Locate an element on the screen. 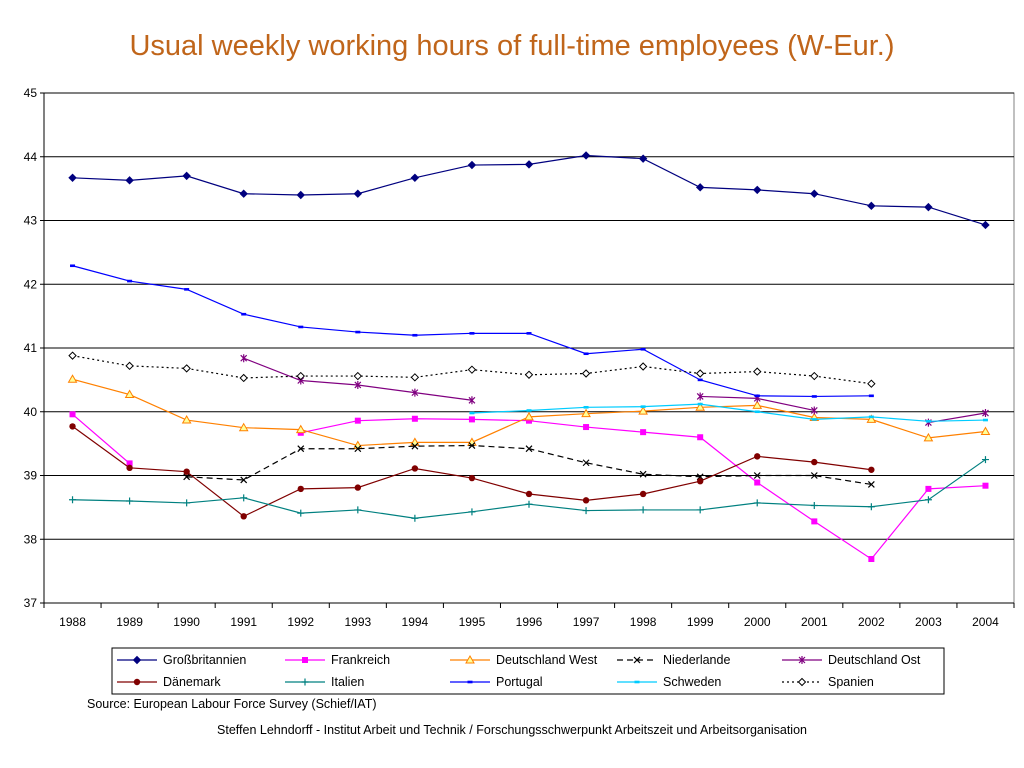 Image resolution: width=1024 pixels, height=768 pixels. legend-item-italien: Italien is located at coordinates (324, 682).